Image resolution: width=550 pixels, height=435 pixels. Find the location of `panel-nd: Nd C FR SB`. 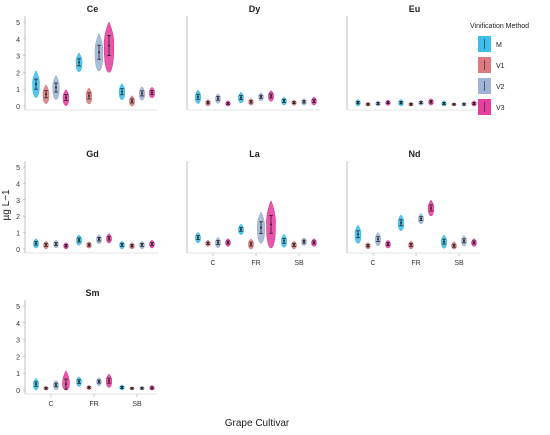

panel-nd: Nd C FR SB is located at coordinates (413, 208).